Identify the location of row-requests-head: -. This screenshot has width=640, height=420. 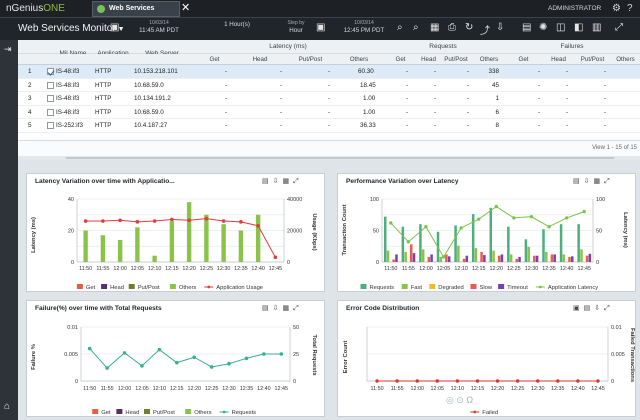
(435, 112).